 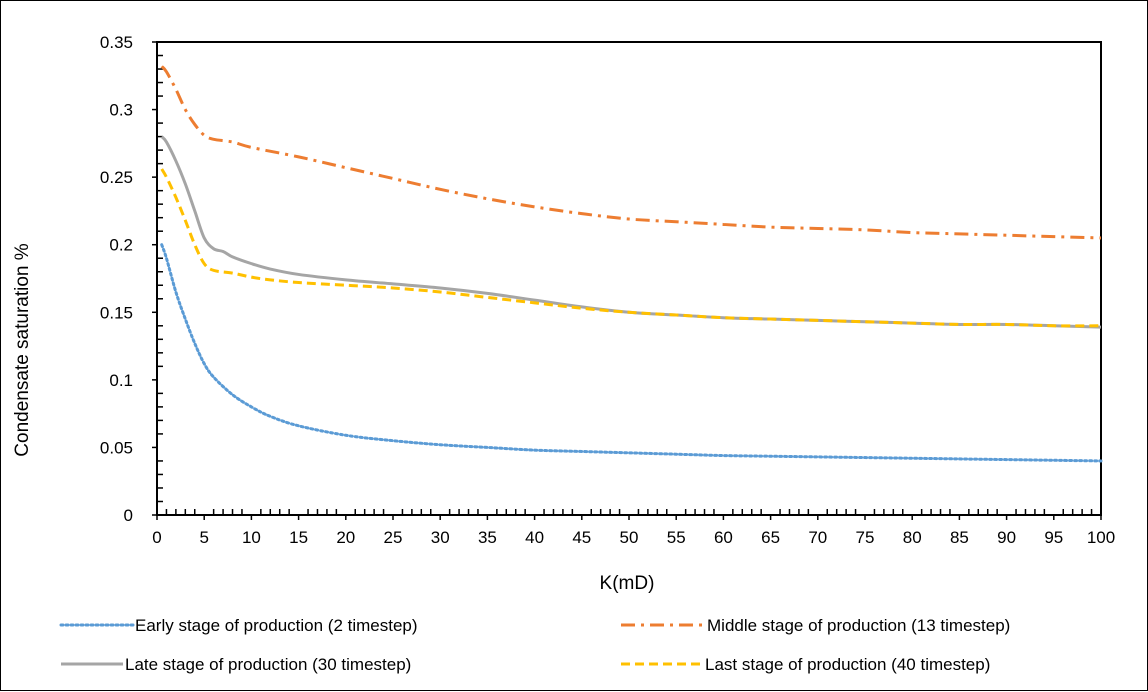 I want to click on x-tick-label: 90, so click(x=1006, y=537).